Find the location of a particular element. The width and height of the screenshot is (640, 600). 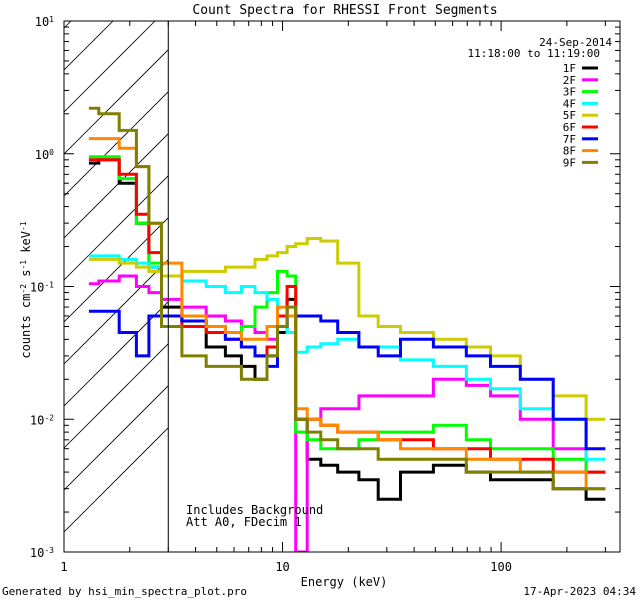

annotation-attenuator: Att A0, FDecim 1 is located at coordinates (244, 522).